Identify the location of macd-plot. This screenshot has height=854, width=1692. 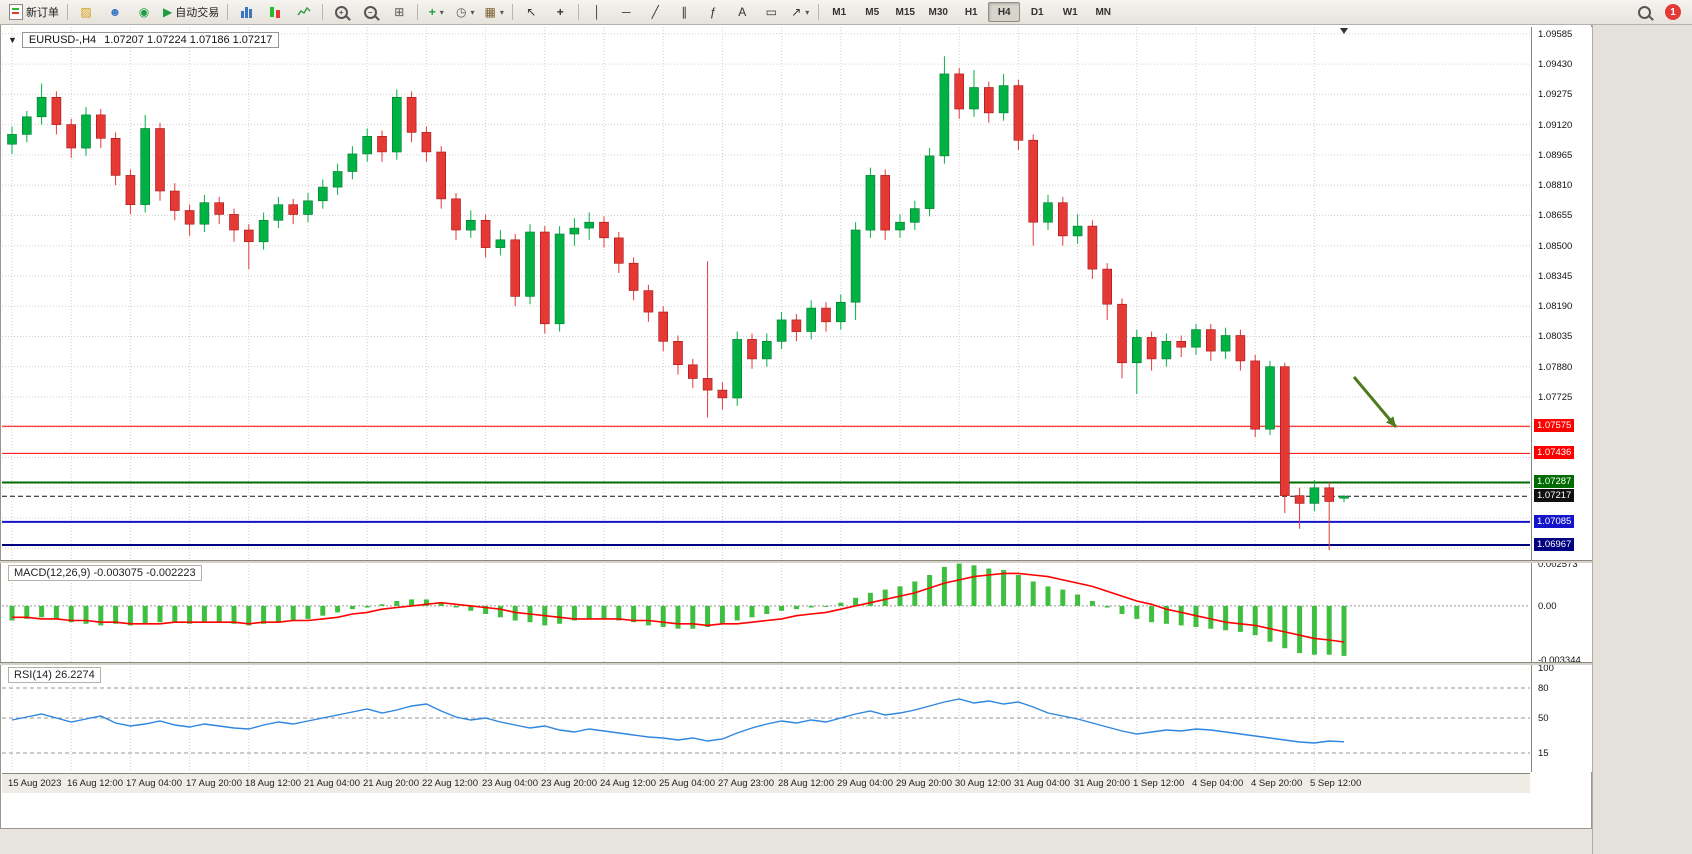
(766, 612).